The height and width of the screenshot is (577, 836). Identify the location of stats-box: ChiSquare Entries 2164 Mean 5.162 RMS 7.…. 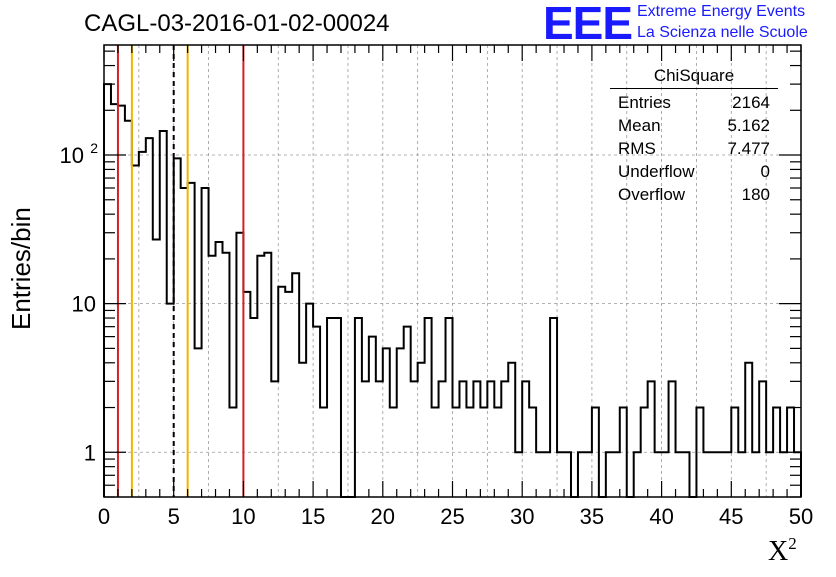
(694, 136).